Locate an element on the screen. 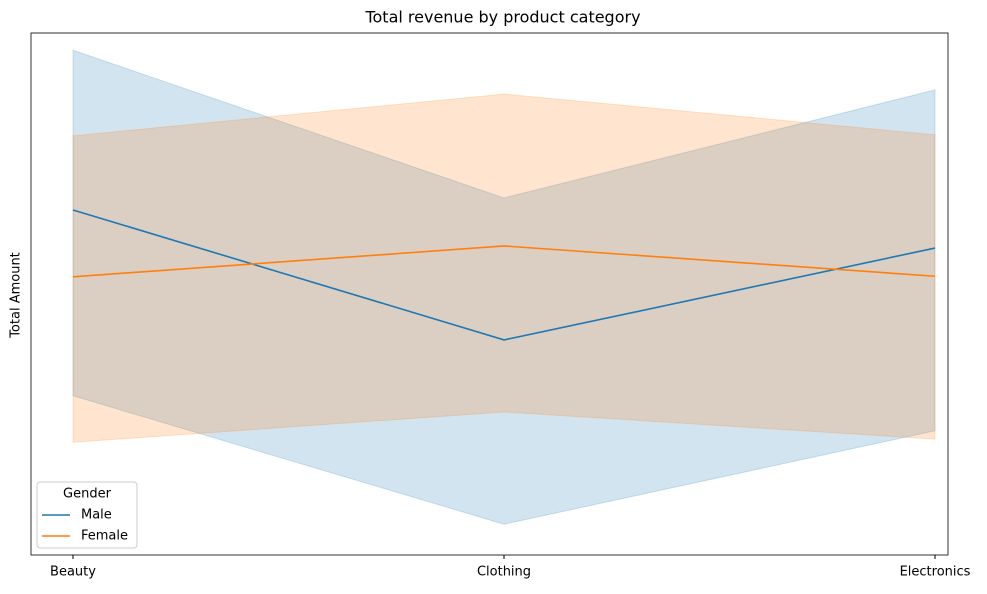  legend-label: Male is located at coordinates (96, 515).